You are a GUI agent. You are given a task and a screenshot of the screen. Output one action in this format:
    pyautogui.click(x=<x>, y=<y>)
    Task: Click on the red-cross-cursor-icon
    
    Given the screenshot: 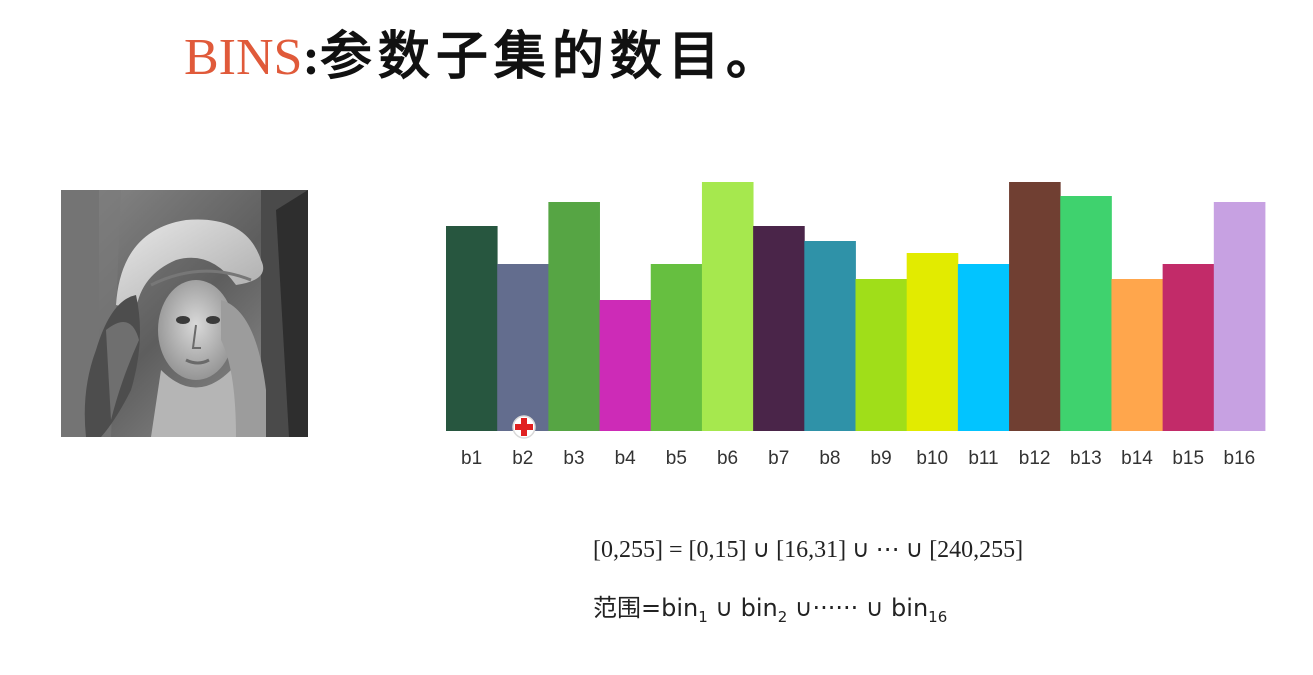 What is the action you would take?
    pyautogui.click(x=524, y=427)
    